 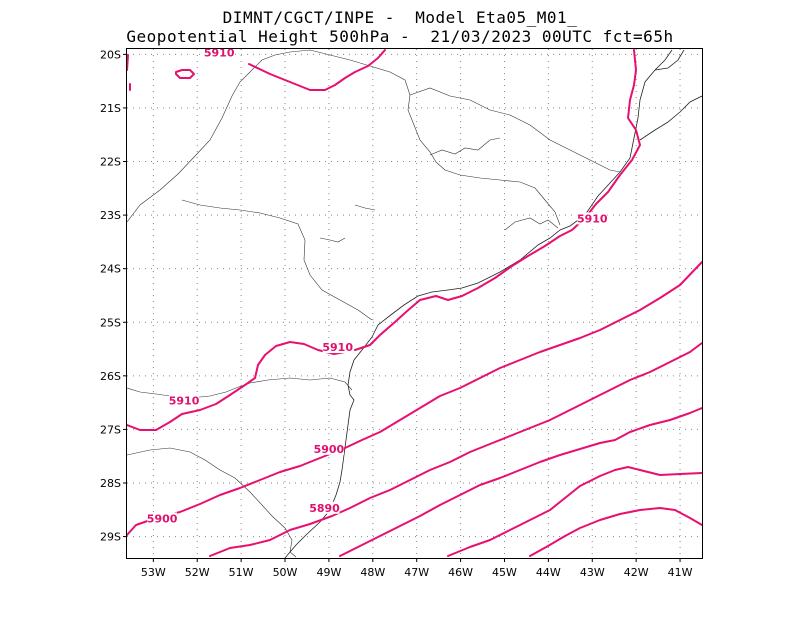 I want to click on lon-tick-label: 44W, so click(x=548, y=572).